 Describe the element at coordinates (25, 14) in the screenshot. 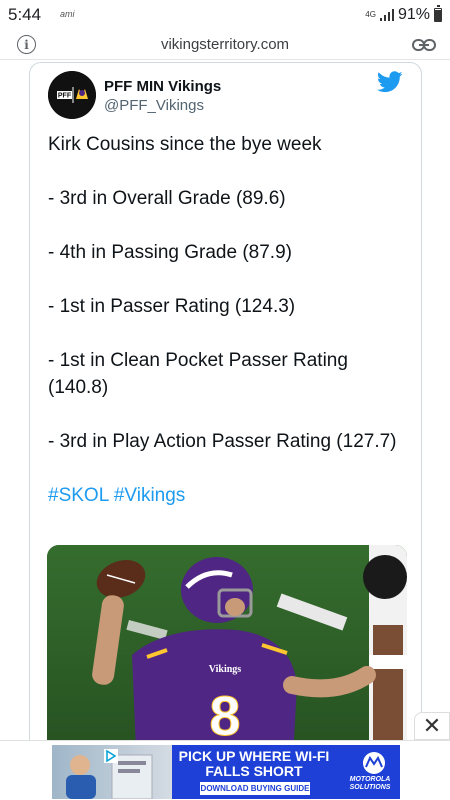

I see `status-time: 5:44` at that location.